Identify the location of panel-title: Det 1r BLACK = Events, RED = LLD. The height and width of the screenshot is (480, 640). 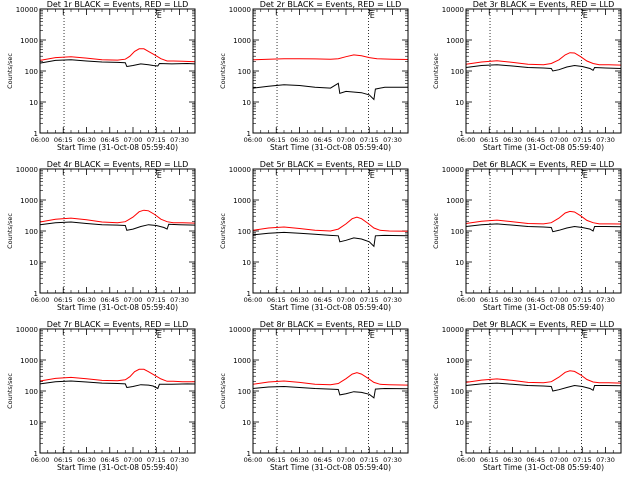
(118, 4).